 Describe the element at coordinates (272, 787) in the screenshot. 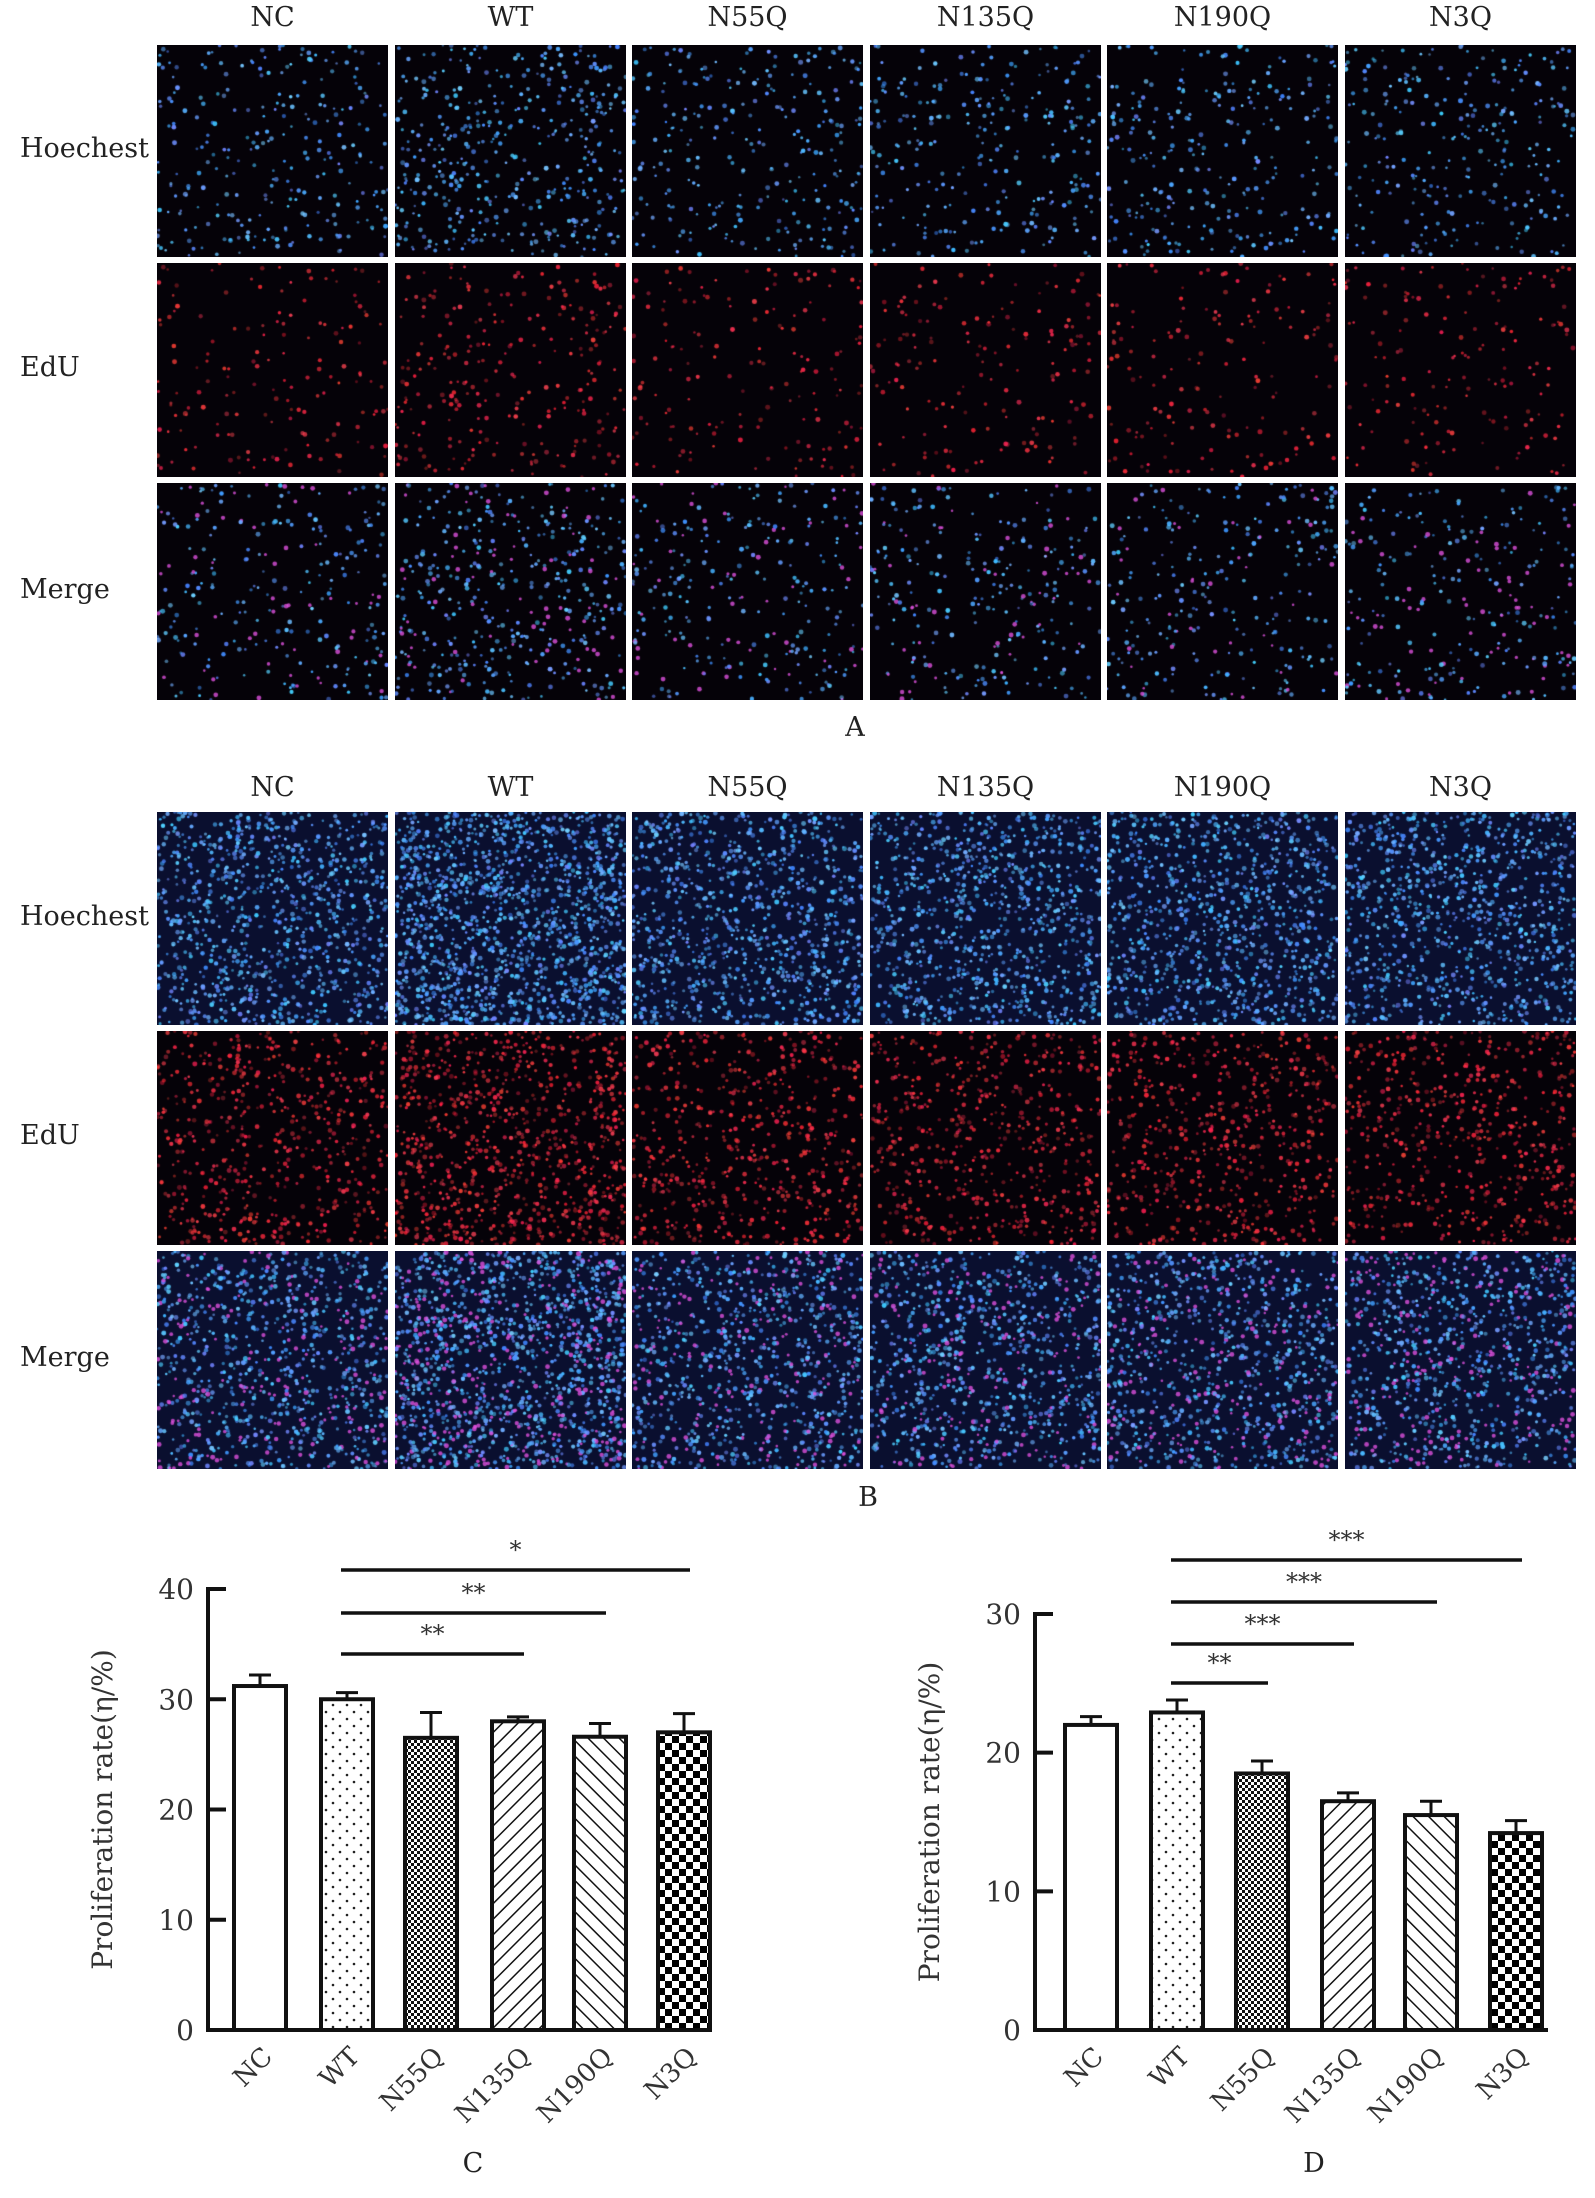

I see `panel-b-column-header: NC` at that location.